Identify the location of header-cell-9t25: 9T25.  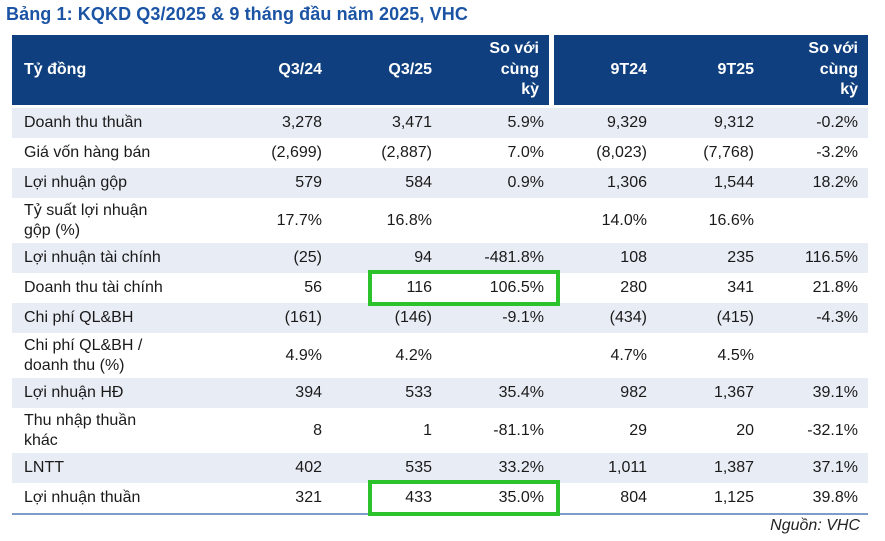
(710, 70).